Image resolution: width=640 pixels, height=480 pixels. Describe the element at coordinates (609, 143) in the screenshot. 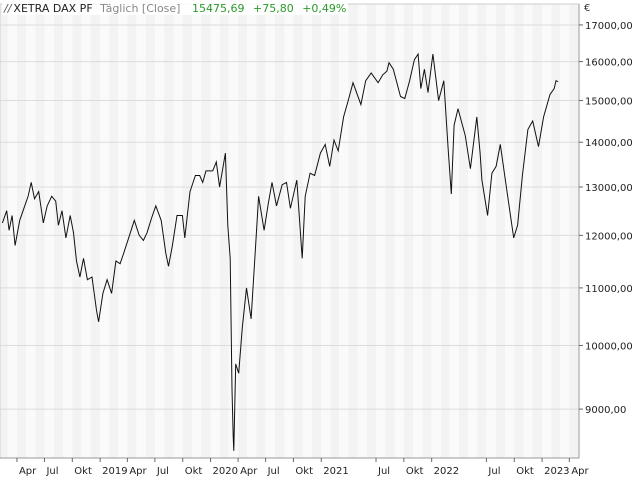

I see `y-tick-label: 14000,00` at that location.